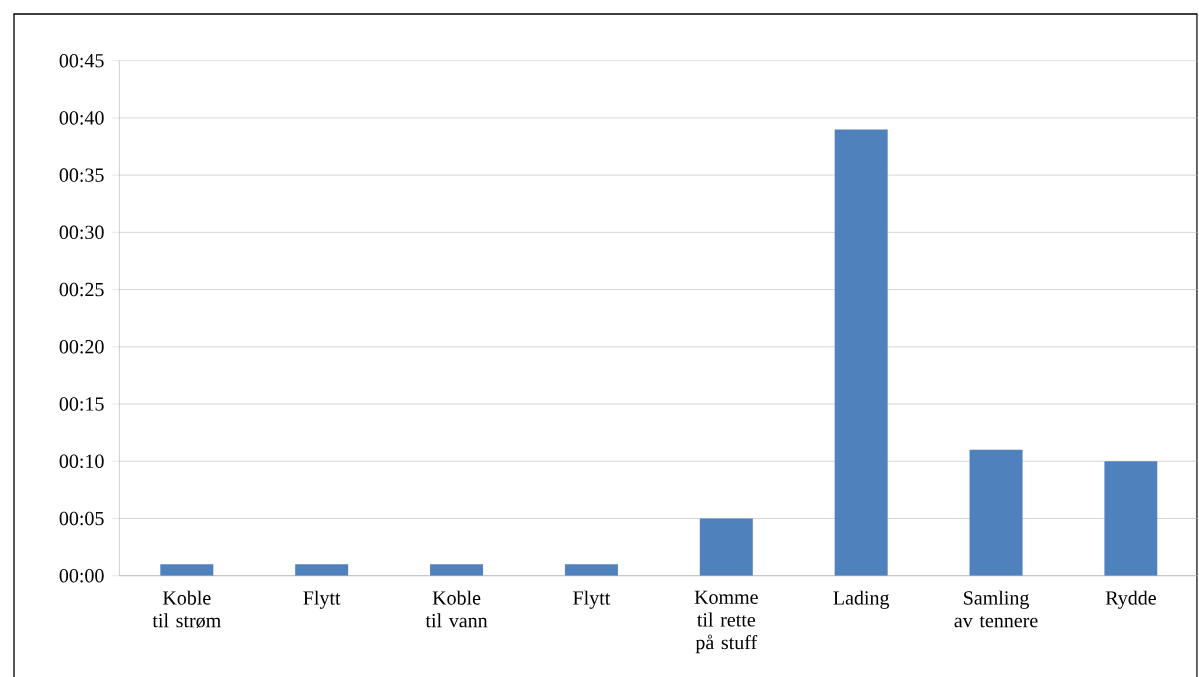 This screenshot has width=1199, height=677. I want to click on y-tick-label: 00:30, so click(81, 232).